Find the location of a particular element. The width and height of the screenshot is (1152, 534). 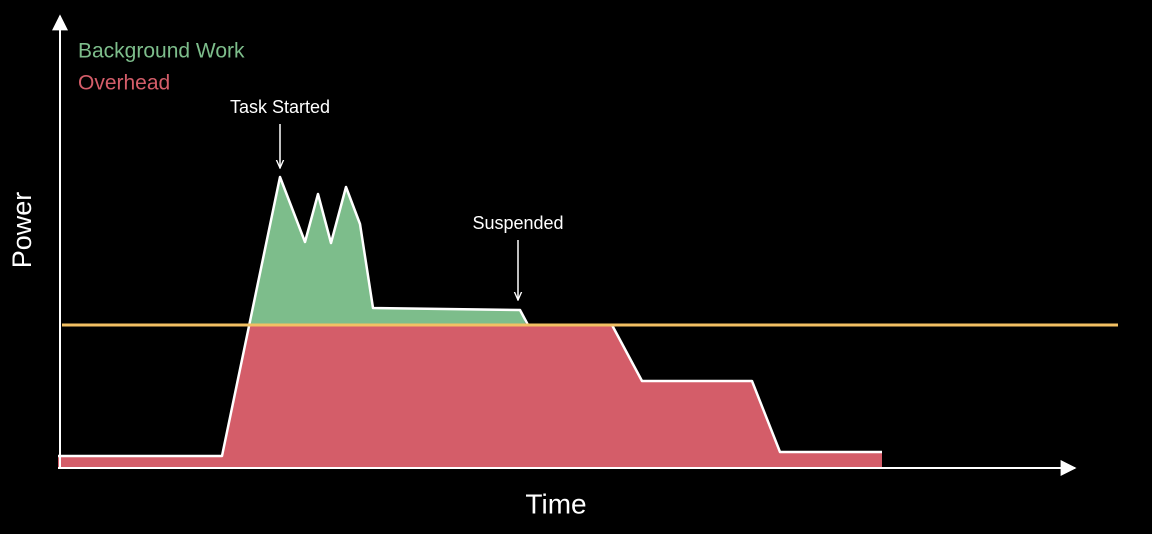

legend-item: Overhead is located at coordinates (124, 83).